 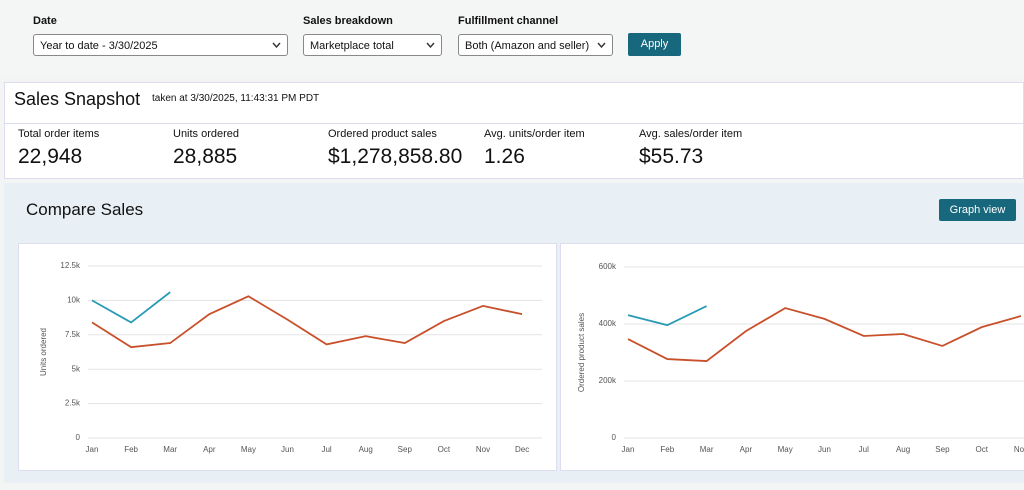 I want to click on y-tick-label: 7.5k, so click(x=73, y=334).